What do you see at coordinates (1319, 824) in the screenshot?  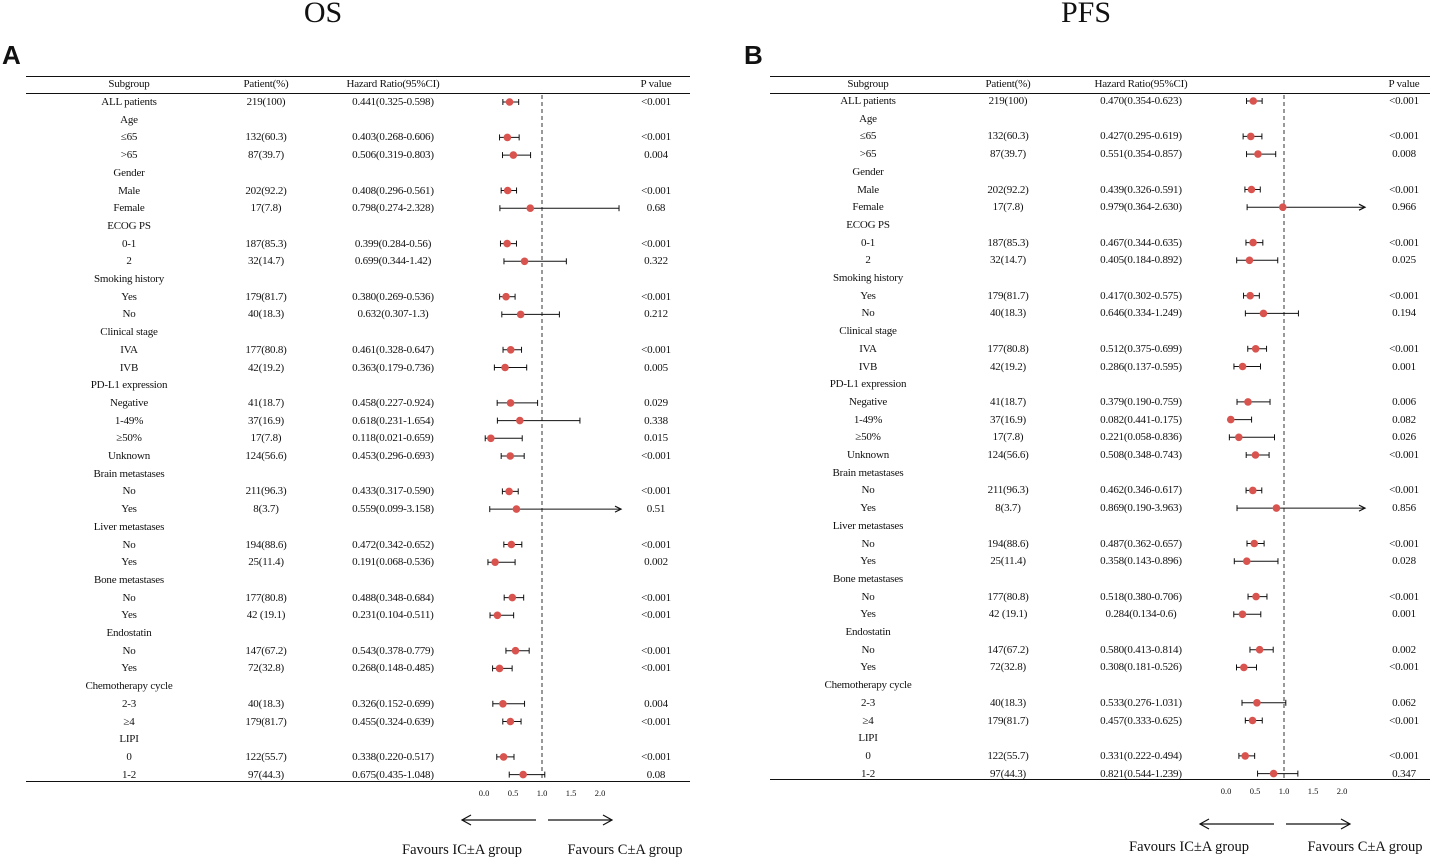 I see `favours-right-arrow` at bounding box center [1319, 824].